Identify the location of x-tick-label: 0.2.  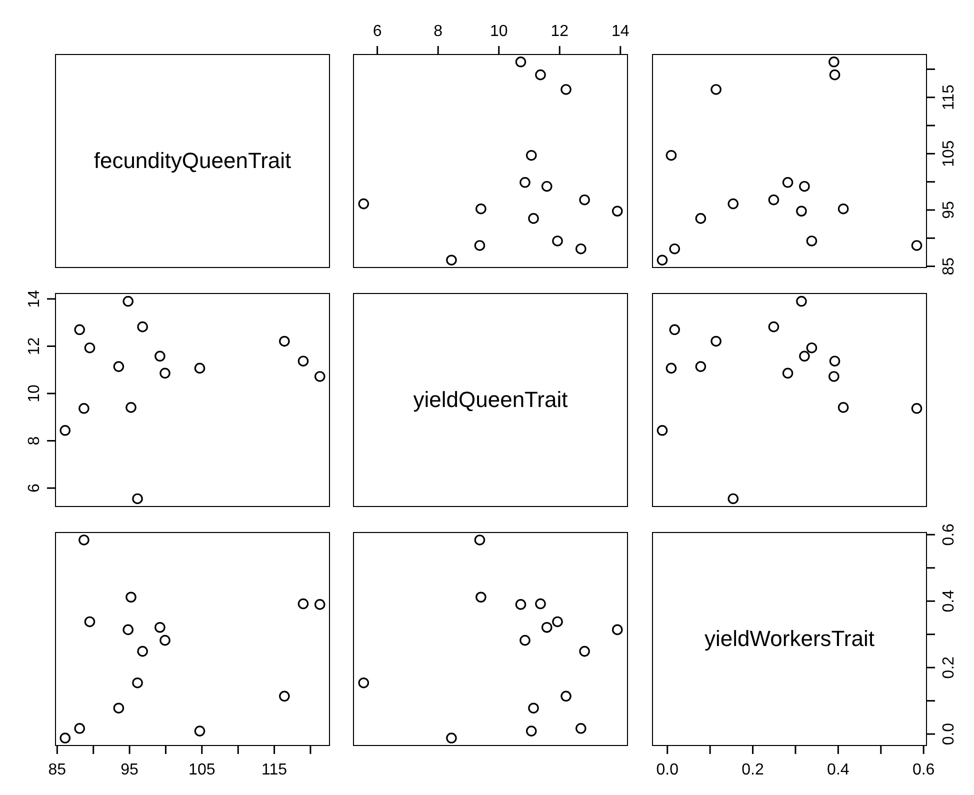
(753, 769).